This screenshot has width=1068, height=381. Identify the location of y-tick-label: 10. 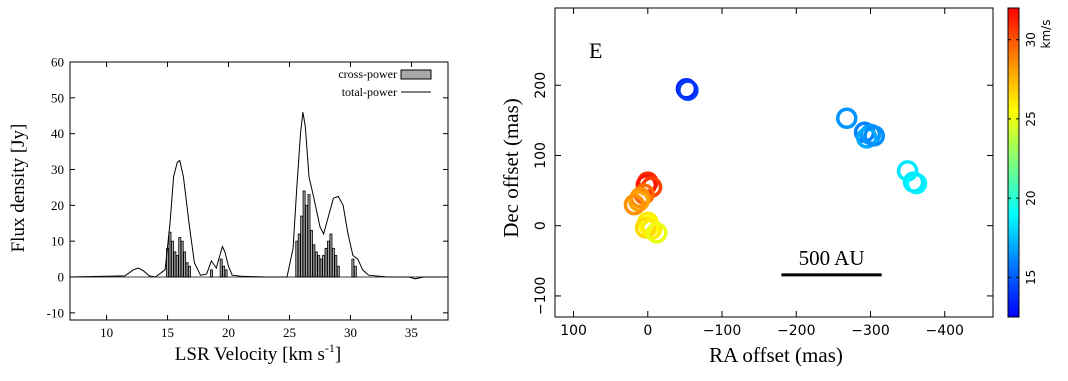
(57, 241).